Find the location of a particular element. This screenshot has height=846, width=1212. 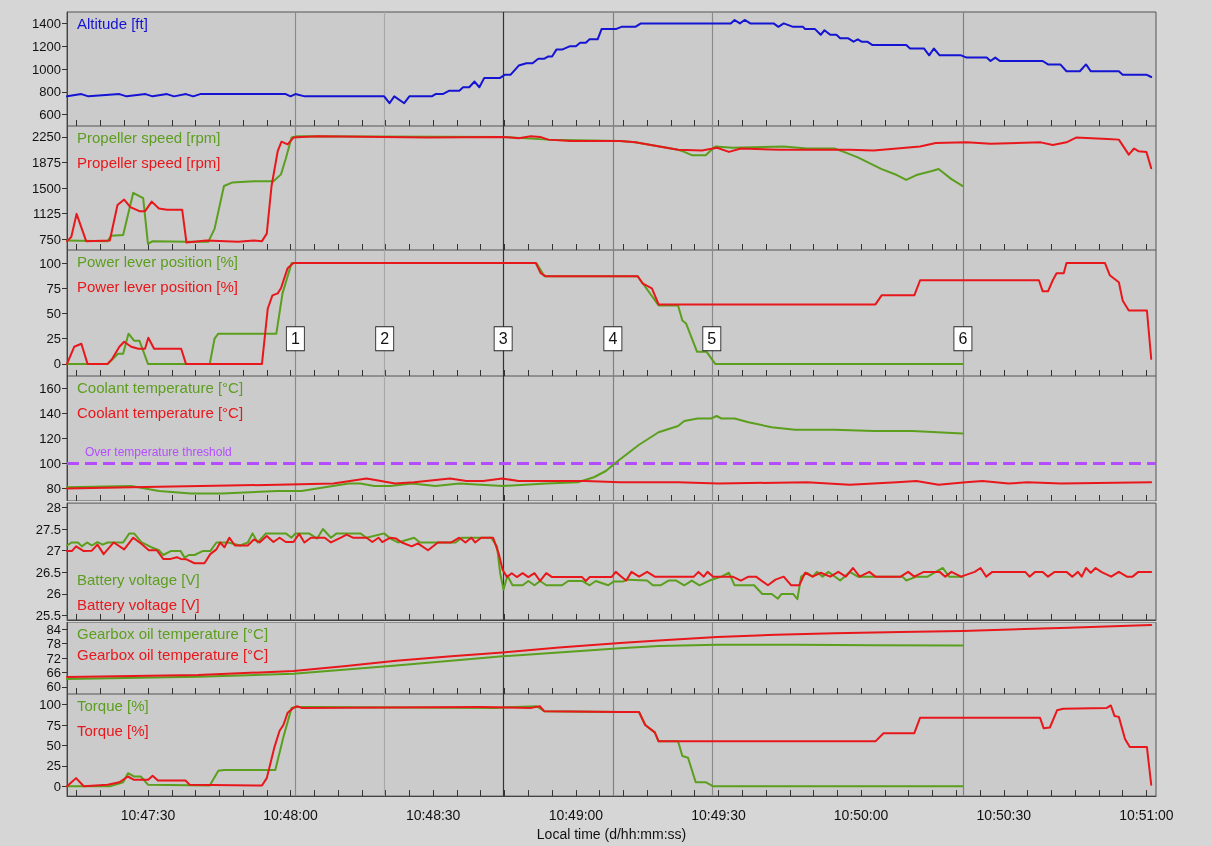

y-tick-label: 27 is located at coordinates (53, 551).